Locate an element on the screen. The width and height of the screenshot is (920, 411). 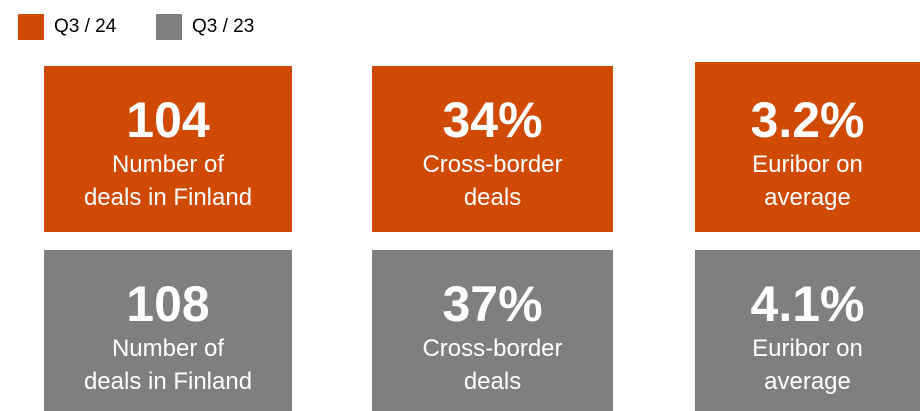
kpi-tile: 108 Number of deals in Finland is located at coordinates (168, 330).